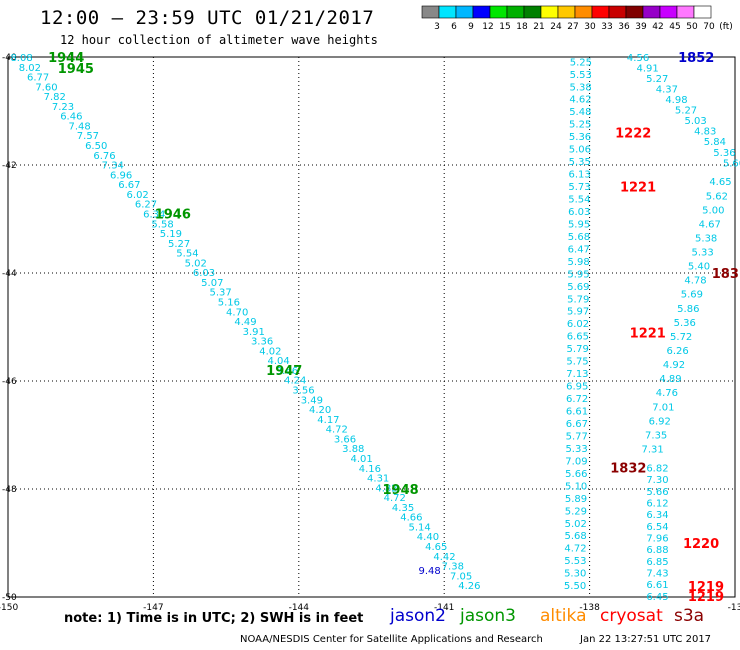 Image resolution: width=740 pixels, height=650 pixels. Describe the element at coordinates (9, 382) in the screenshot. I see `y-tick-label: -46` at that location.